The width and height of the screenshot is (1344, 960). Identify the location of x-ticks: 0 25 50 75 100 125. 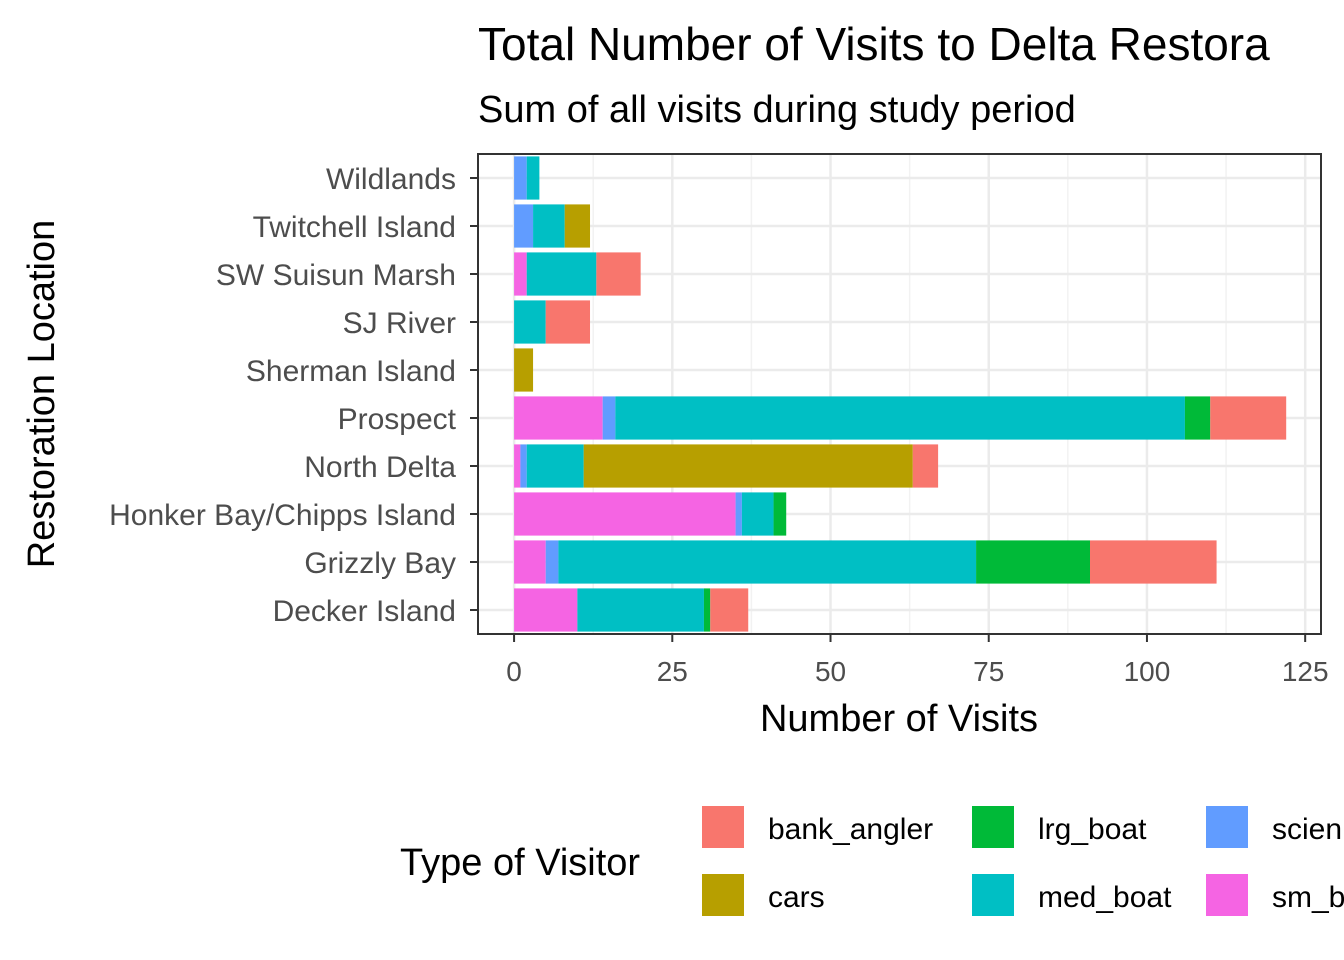
(917, 660).